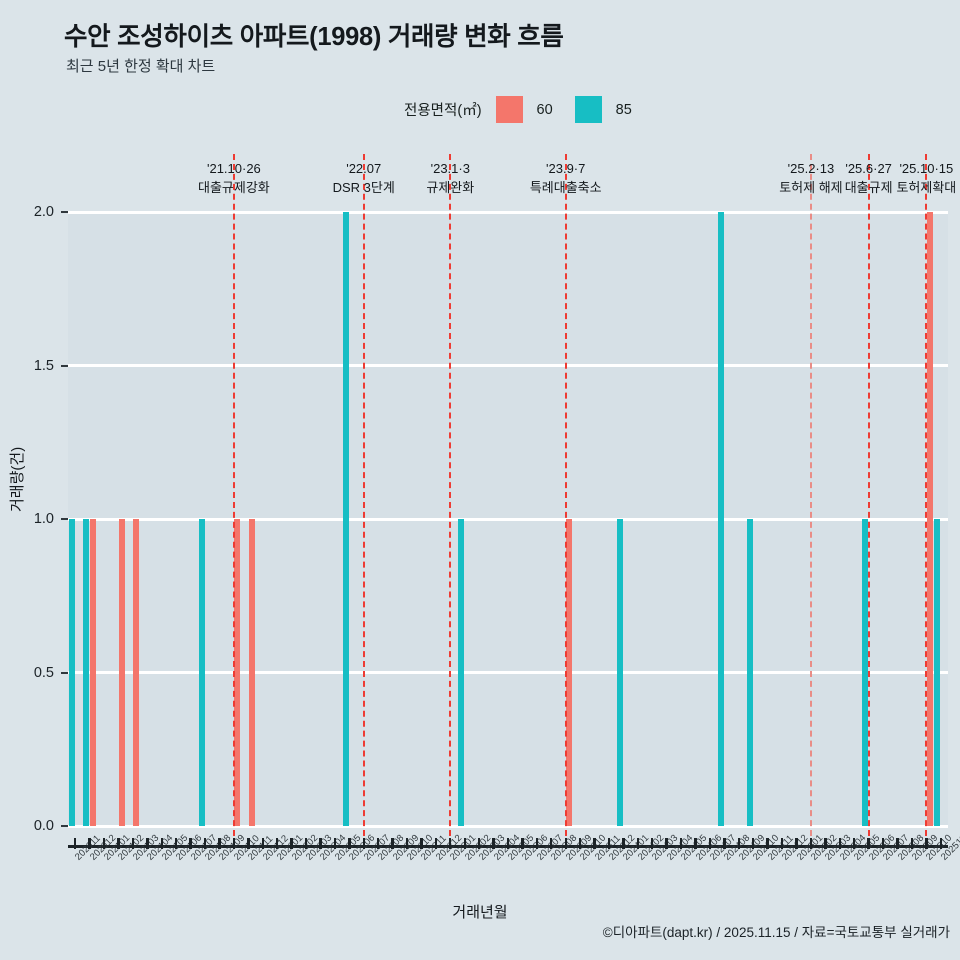  What do you see at coordinates (234, 187) in the screenshot?
I see `event-name: 대출규제강화` at bounding box center [234, 187].